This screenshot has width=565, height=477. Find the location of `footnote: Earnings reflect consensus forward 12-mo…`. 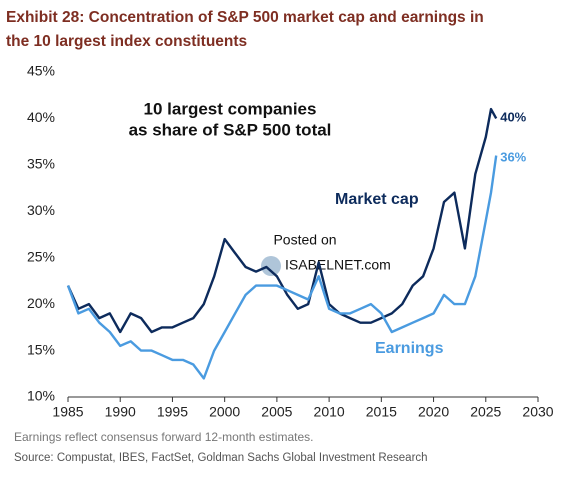

footnote: Earnings reflect consensus forward 12-mo… is located at coordinates (163, 437).